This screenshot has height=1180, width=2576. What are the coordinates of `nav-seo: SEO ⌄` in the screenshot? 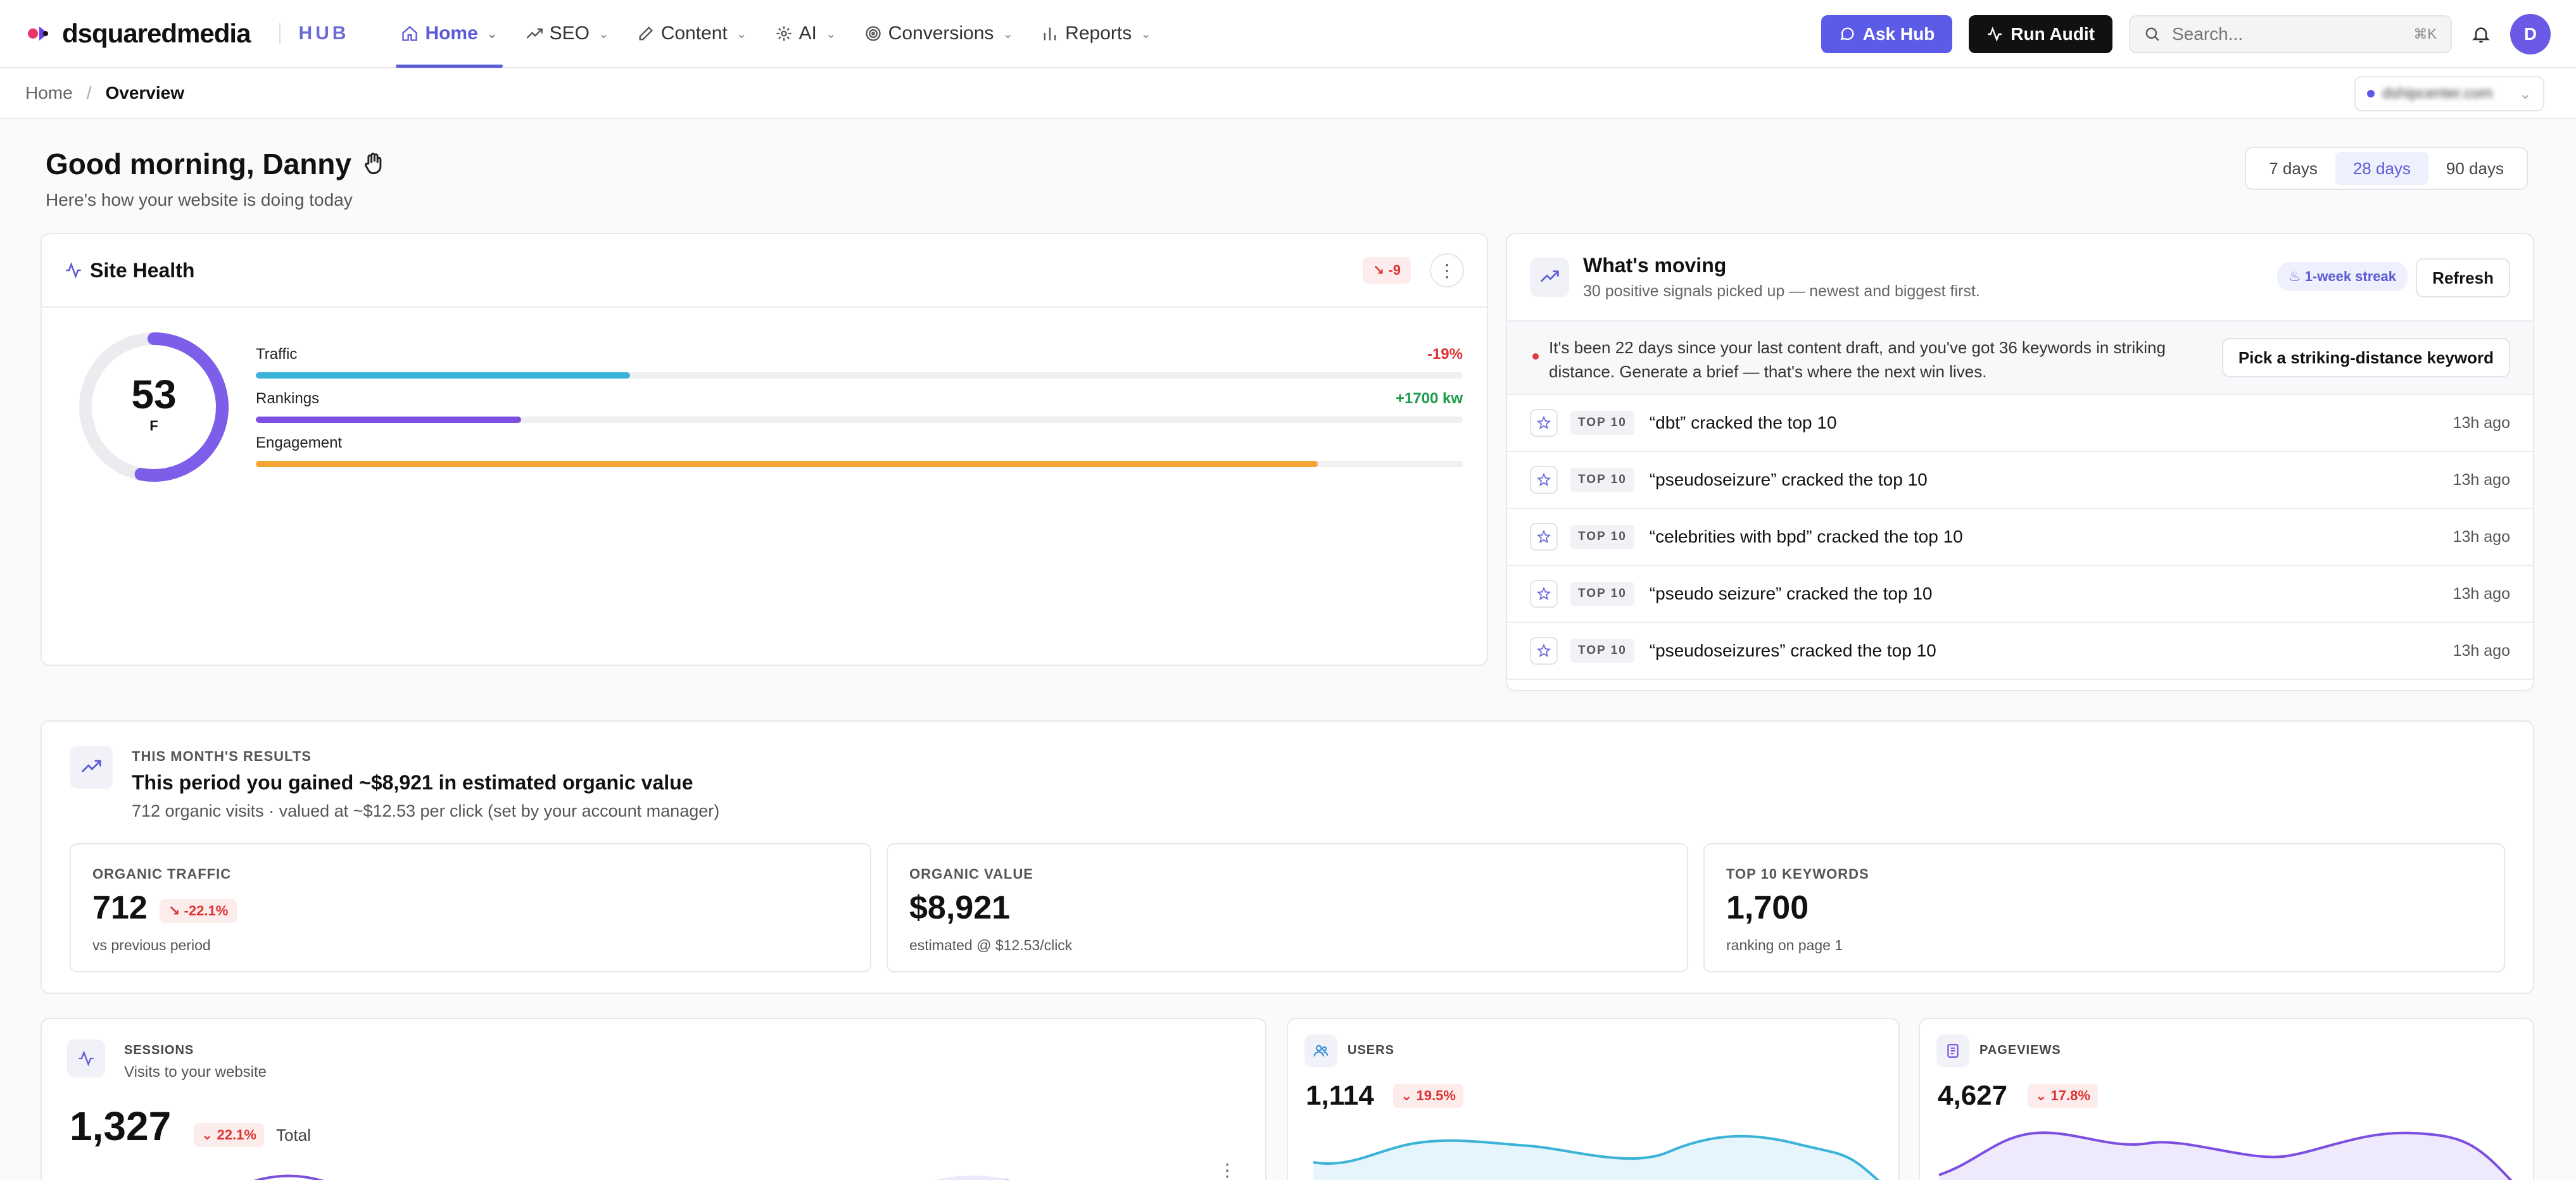 It's located at (567, 34).